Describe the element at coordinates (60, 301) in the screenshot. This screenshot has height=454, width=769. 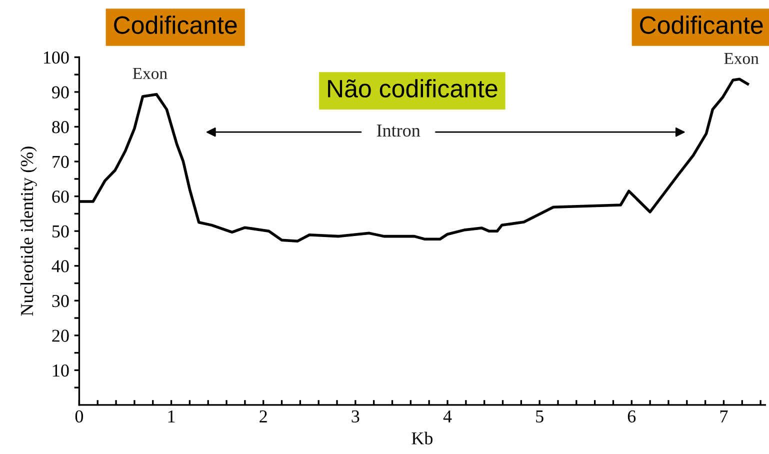
I see `y-tick-label: 30` at that location.